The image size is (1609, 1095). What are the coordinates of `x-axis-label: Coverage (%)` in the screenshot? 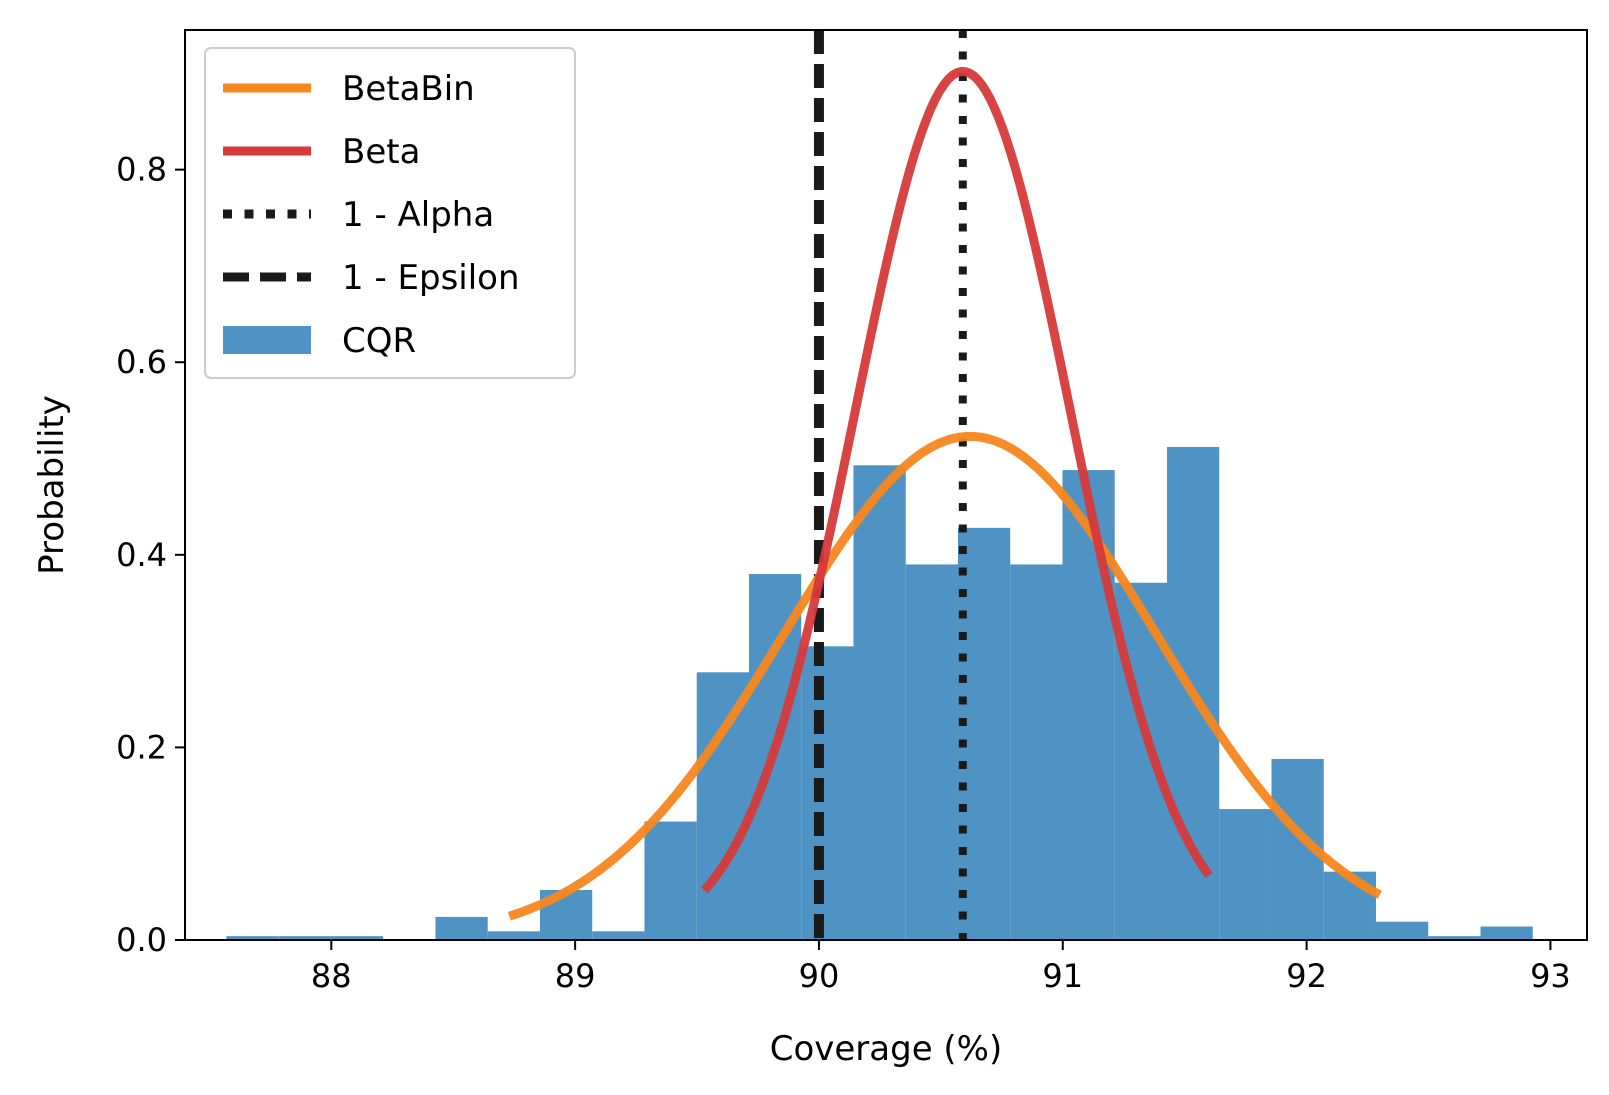 It's located at (886, 1049).